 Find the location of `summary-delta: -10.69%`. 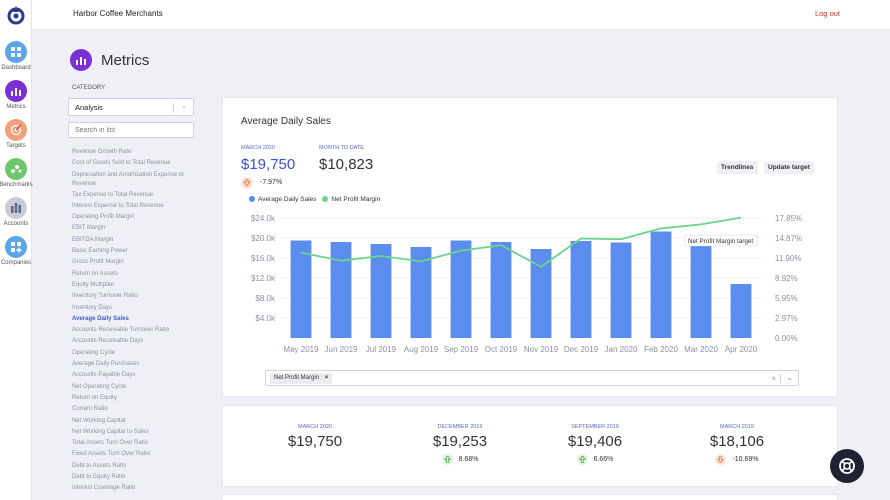

summary-delta: -10.69% is located at coordinates (737, 459).